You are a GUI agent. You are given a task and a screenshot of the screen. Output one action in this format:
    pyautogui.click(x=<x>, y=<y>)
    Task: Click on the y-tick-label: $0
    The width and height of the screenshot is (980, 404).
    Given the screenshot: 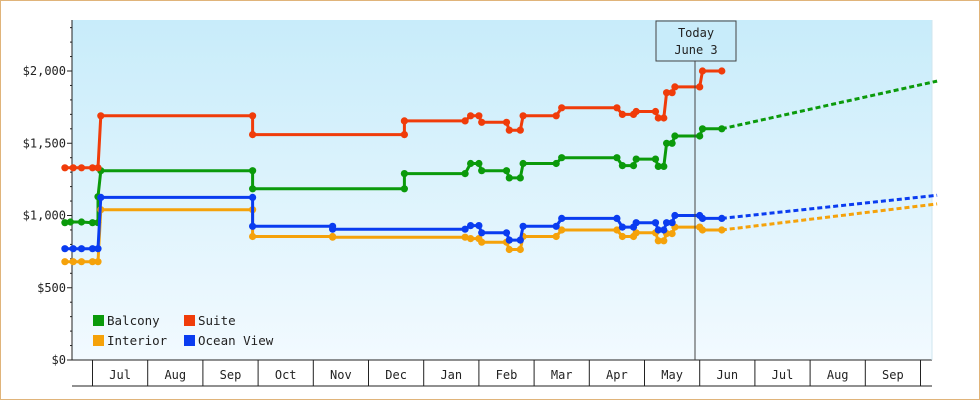 What is the action you would take?
    pyautogui.click(x=59, y=360)
    